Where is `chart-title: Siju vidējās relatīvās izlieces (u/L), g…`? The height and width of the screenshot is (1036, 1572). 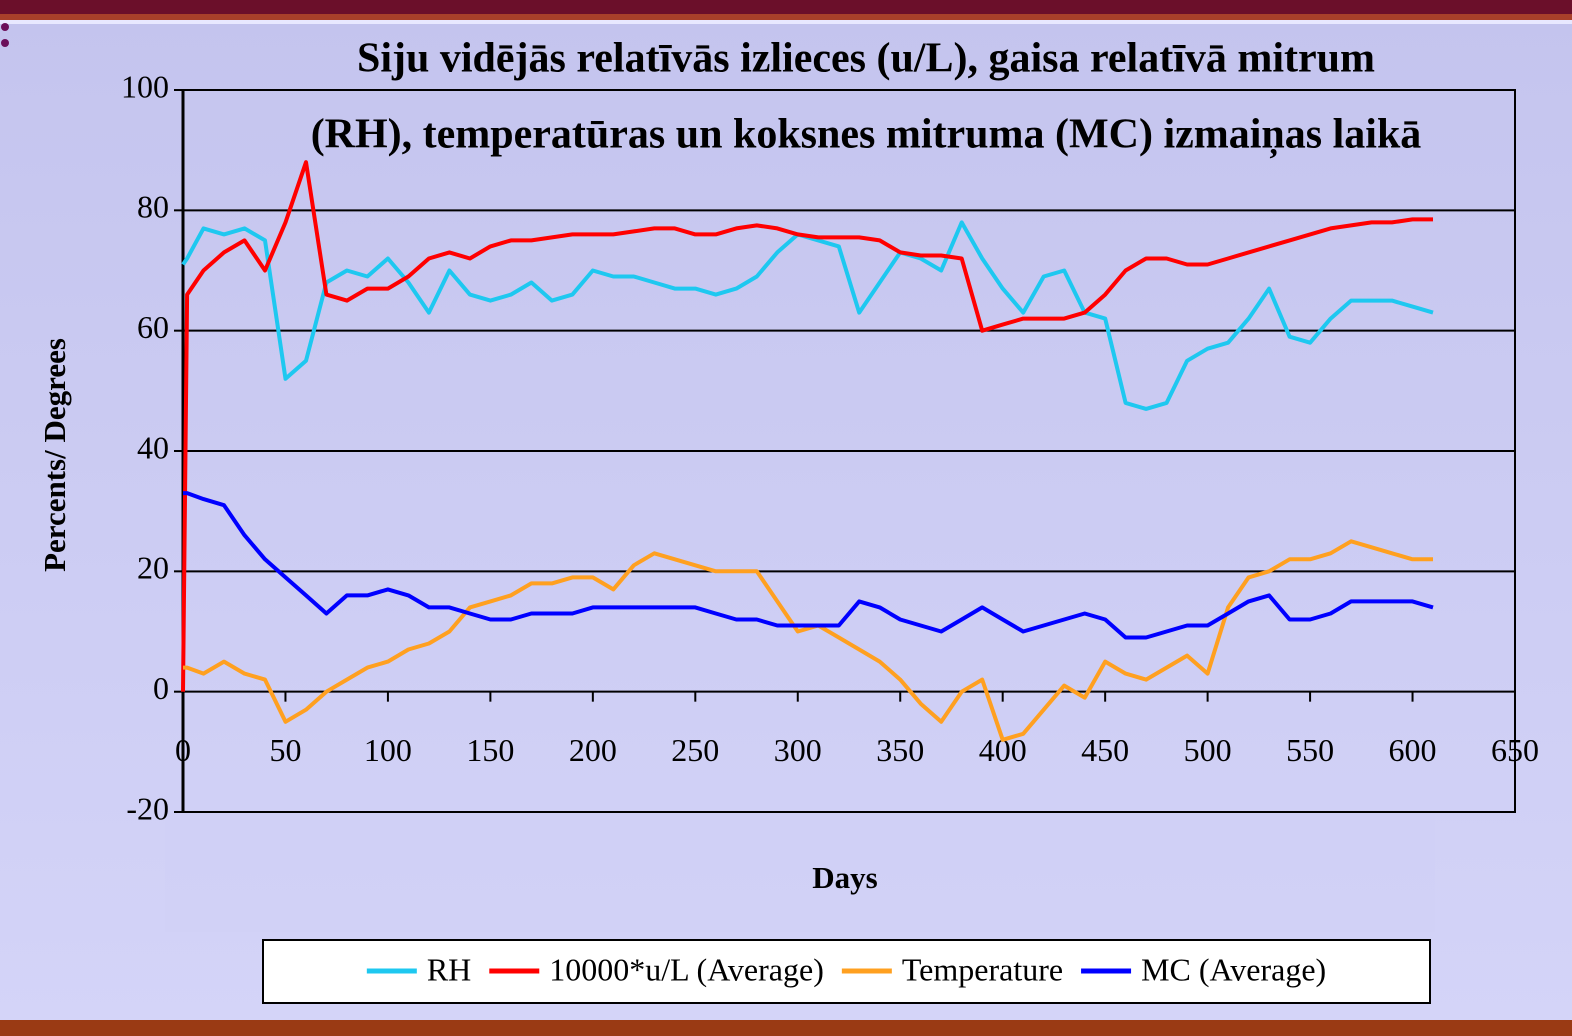
chart-title: Siju vidējās relatīvās izlieces (u/L), g… is located at coordinates (866, 59).